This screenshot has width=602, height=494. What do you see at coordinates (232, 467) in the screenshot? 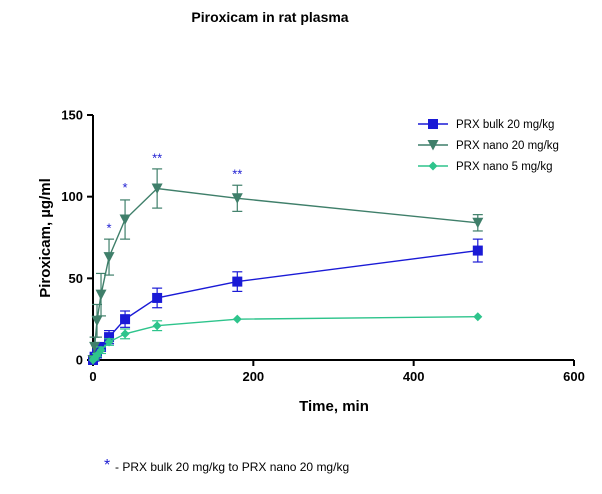
I see `footnote-text: - PRX bulk 20 mg/kg to PRX nano 20 mg/kg` at bounding box center [232, 467].